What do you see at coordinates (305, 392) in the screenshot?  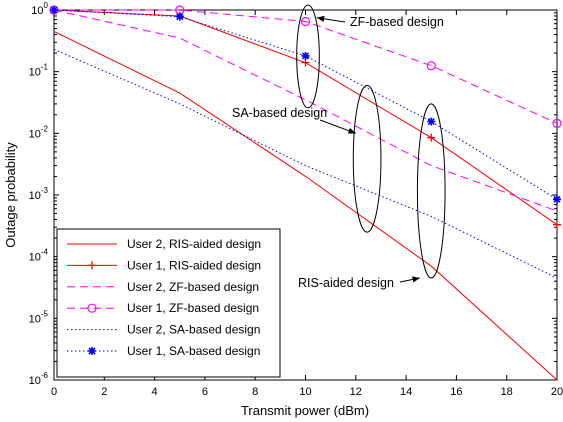 I see `x-tick-label: 10` at bounding box center [305, 392].